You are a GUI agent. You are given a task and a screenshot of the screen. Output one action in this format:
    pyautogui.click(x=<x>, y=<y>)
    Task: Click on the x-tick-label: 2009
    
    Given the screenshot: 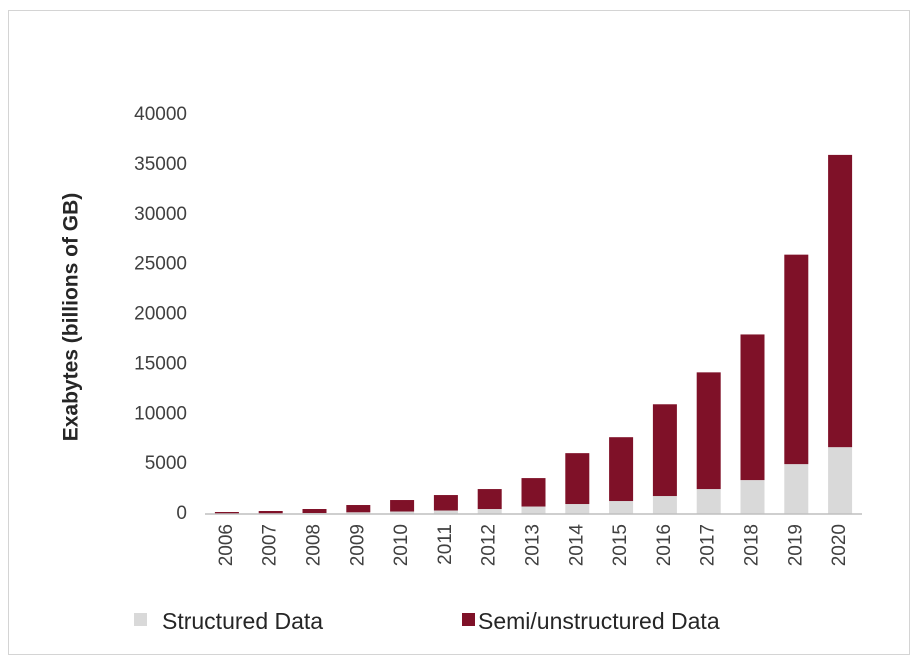 What is the action you would take?
    pyautogui.click(x=357, y=545)
    